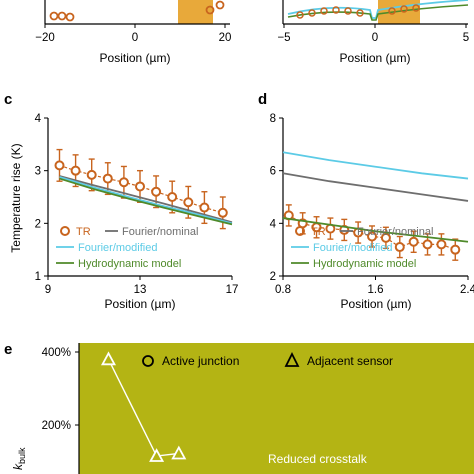 The image size is (474, 474). I want to click on panel-d-ytick-label: 4, so click(273, 224).